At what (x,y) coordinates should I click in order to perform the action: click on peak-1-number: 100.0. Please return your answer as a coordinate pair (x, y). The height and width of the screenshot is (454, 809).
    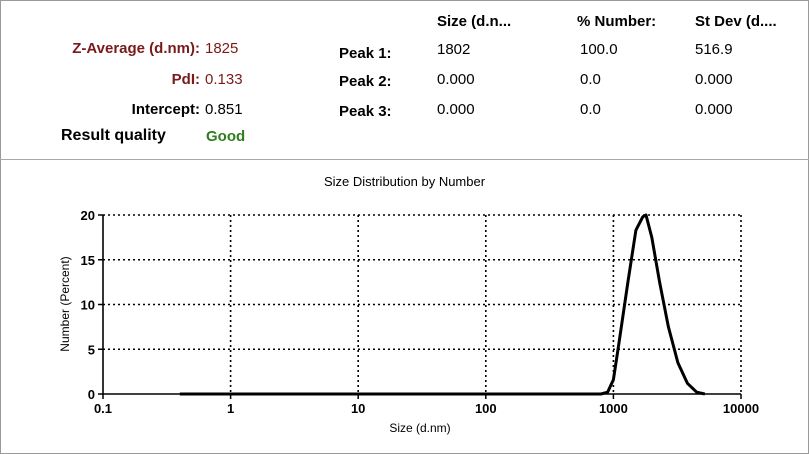
    Looking at the image, I should click on (599, 49).